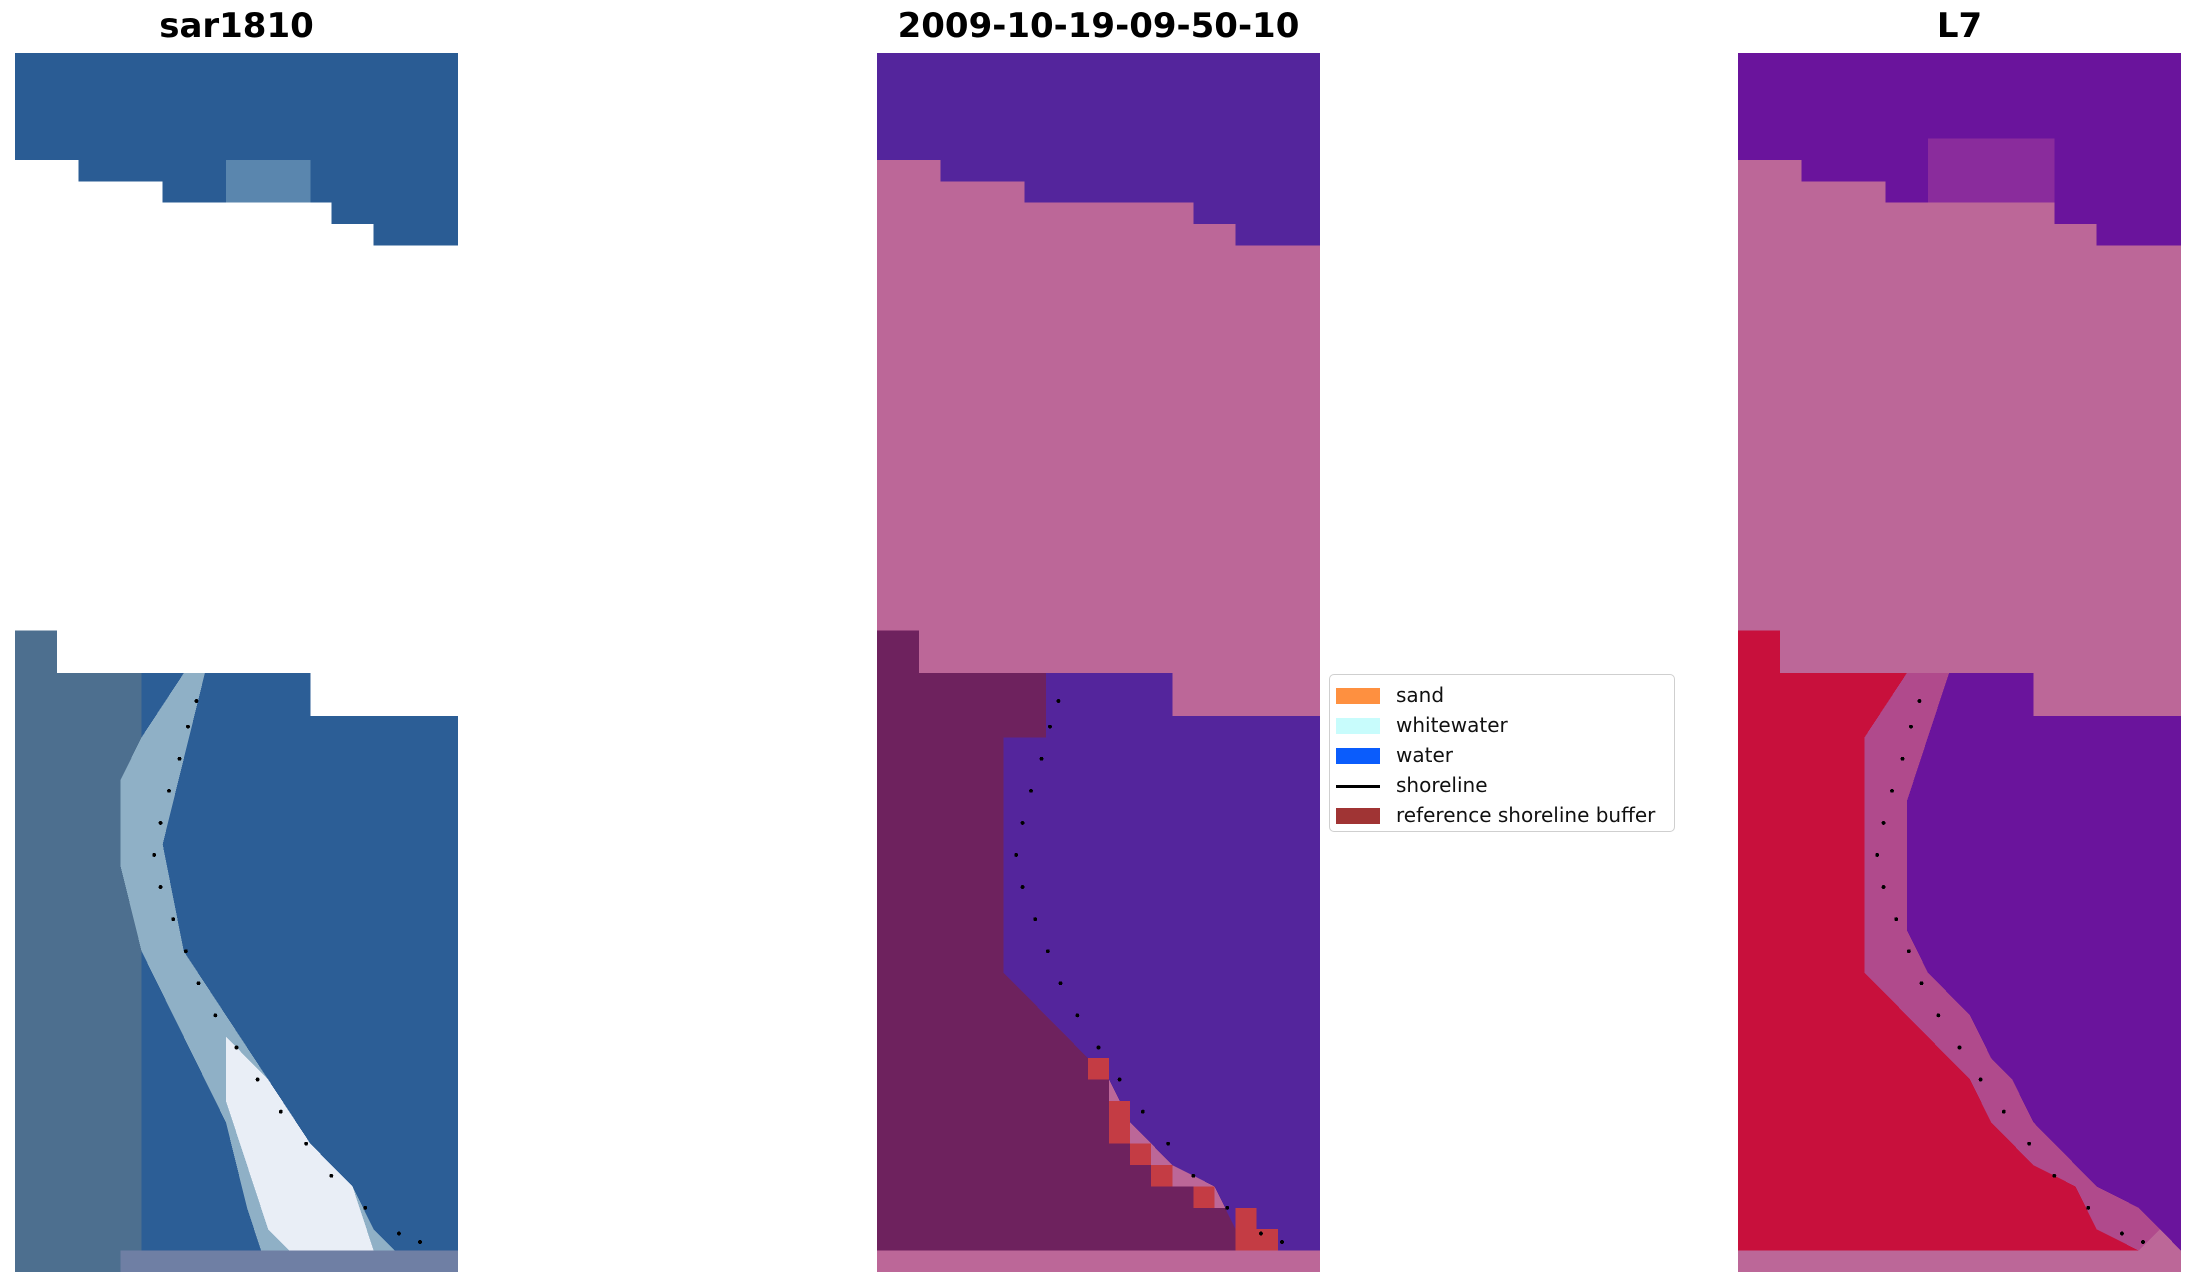 The image size is (2185, 1283). What do you see at coordinates (268, 181) in the screenshot?
I see `rgb-top-glint` at bounding box center [268, 181].